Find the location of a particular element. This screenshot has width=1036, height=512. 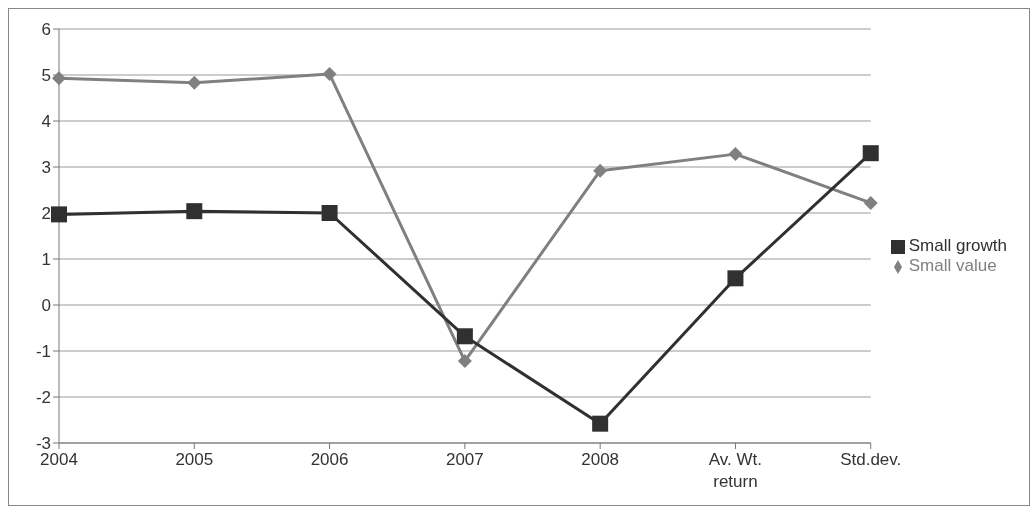

y-tick-label: 5 is located at coordinates (46, 76).